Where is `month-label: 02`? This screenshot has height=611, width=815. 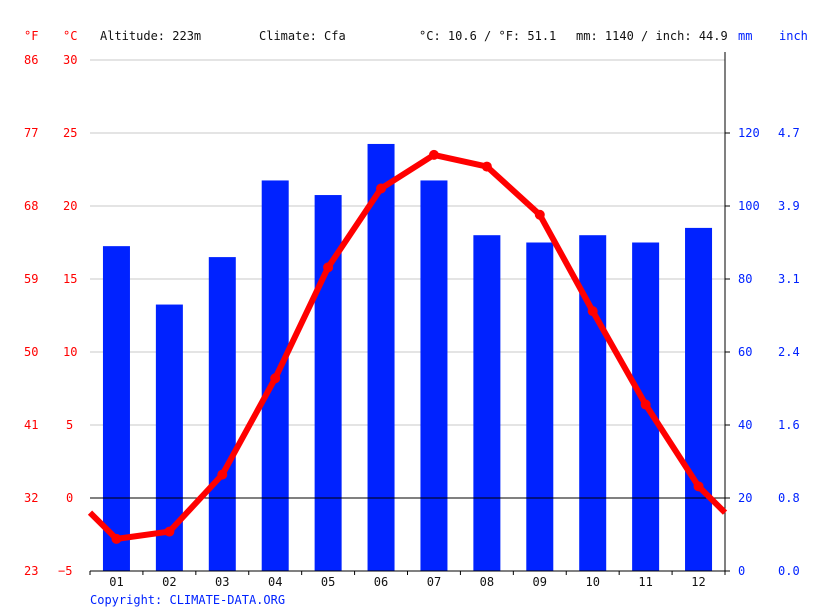 month-label: 02 is located at coordinates (169, 582).